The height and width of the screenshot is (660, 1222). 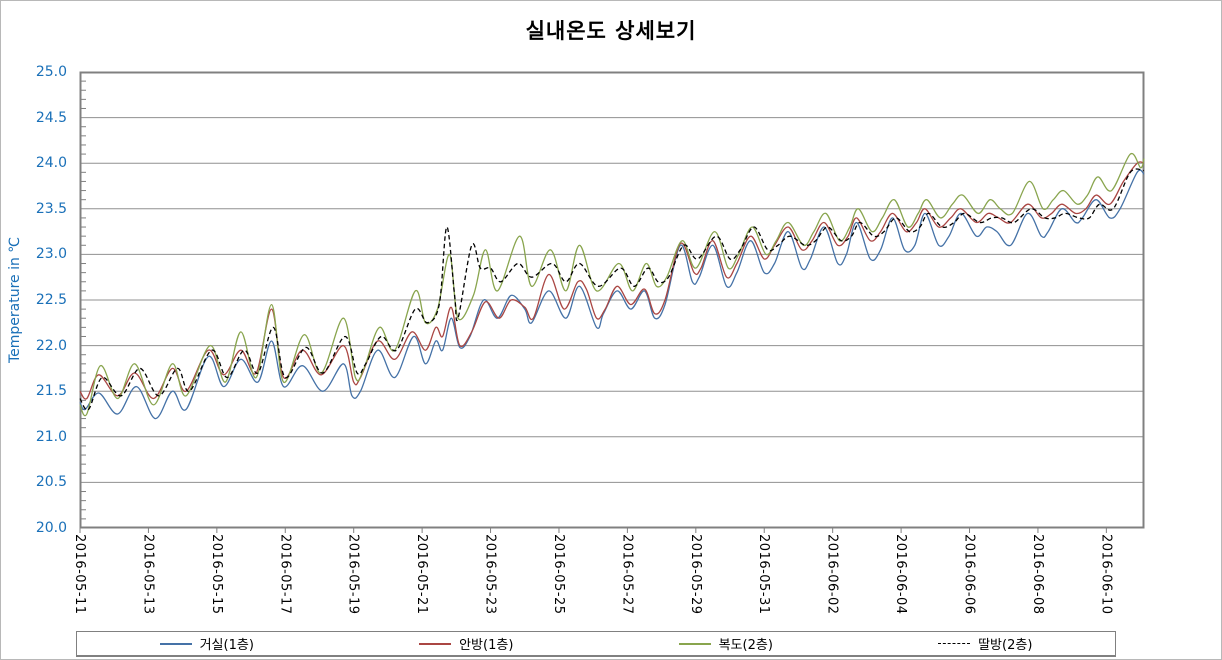 I want to click on x-tick-label: 2016-06-06, so click(x=969, y=574).